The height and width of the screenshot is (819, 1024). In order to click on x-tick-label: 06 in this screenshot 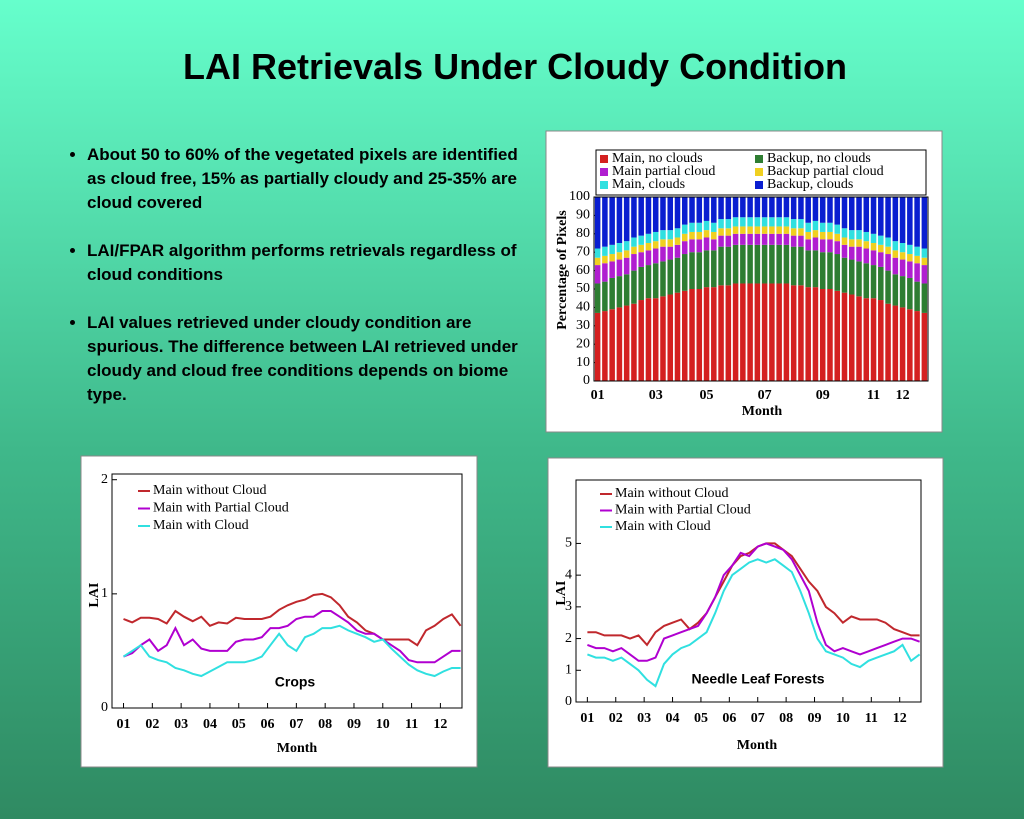, I will do `click(729, 718)`.